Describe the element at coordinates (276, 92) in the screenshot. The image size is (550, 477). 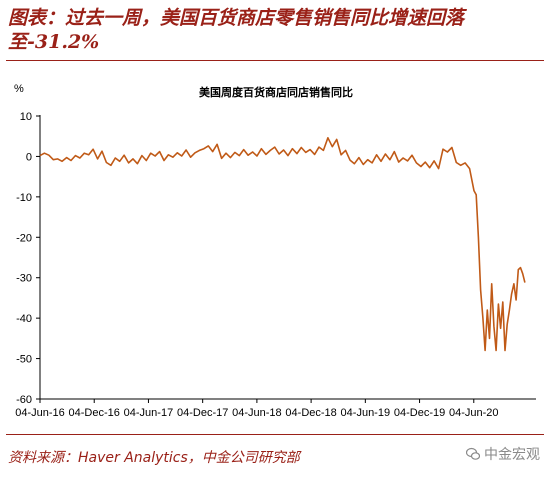
I see `chart-title: 美国周度百货商店同店销售同比` at that location.